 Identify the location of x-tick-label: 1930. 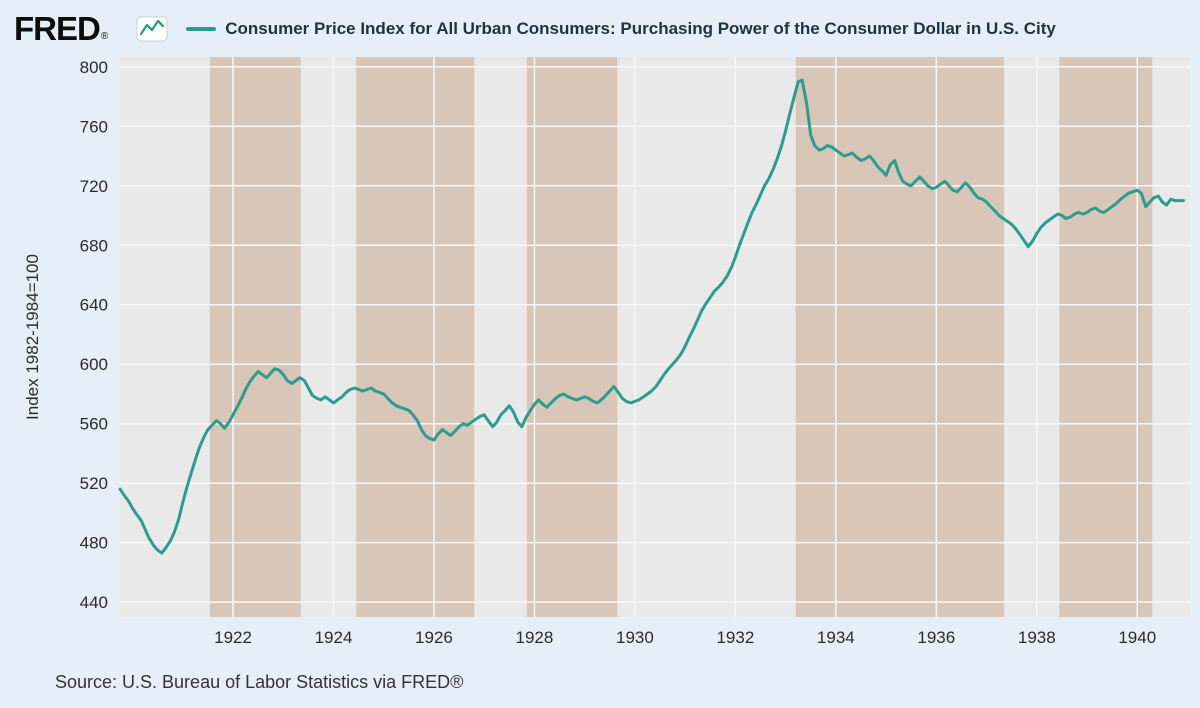
(635, 637).